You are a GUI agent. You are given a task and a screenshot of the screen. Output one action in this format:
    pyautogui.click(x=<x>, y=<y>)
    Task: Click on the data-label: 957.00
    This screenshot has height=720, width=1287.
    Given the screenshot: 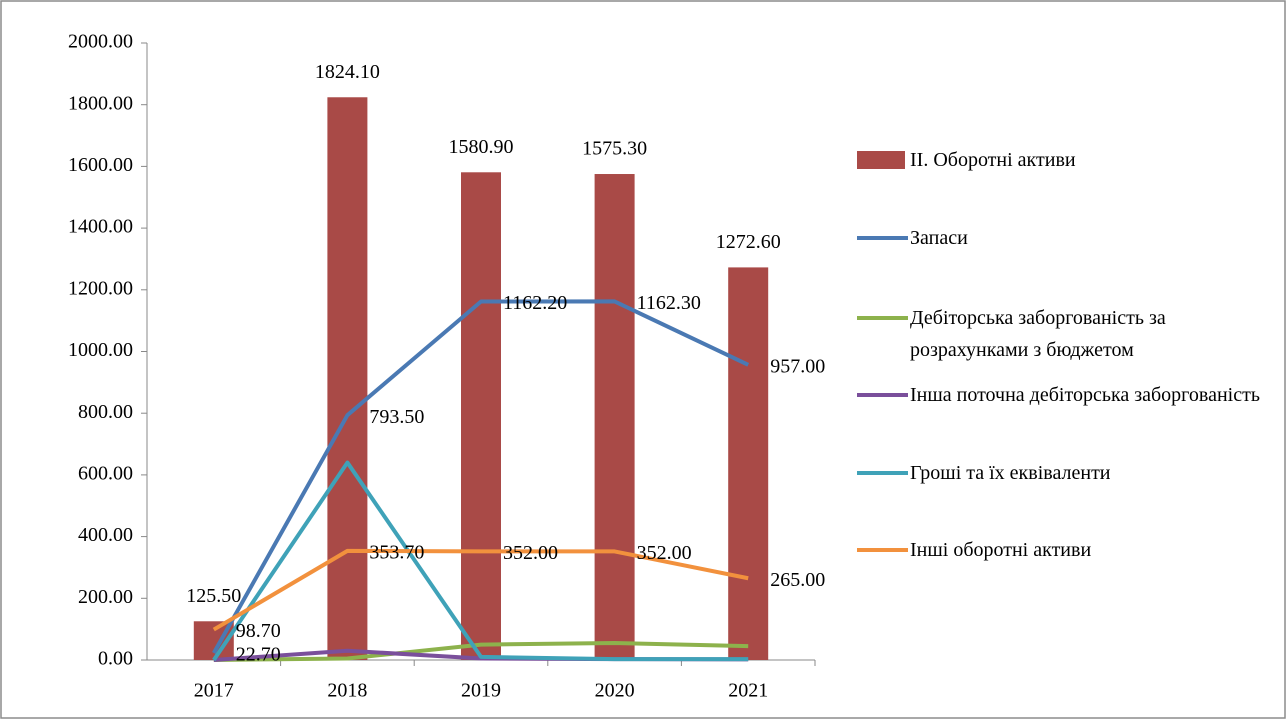 What is the action you would take?
    pyautogui.click(x=797, y=366)
    